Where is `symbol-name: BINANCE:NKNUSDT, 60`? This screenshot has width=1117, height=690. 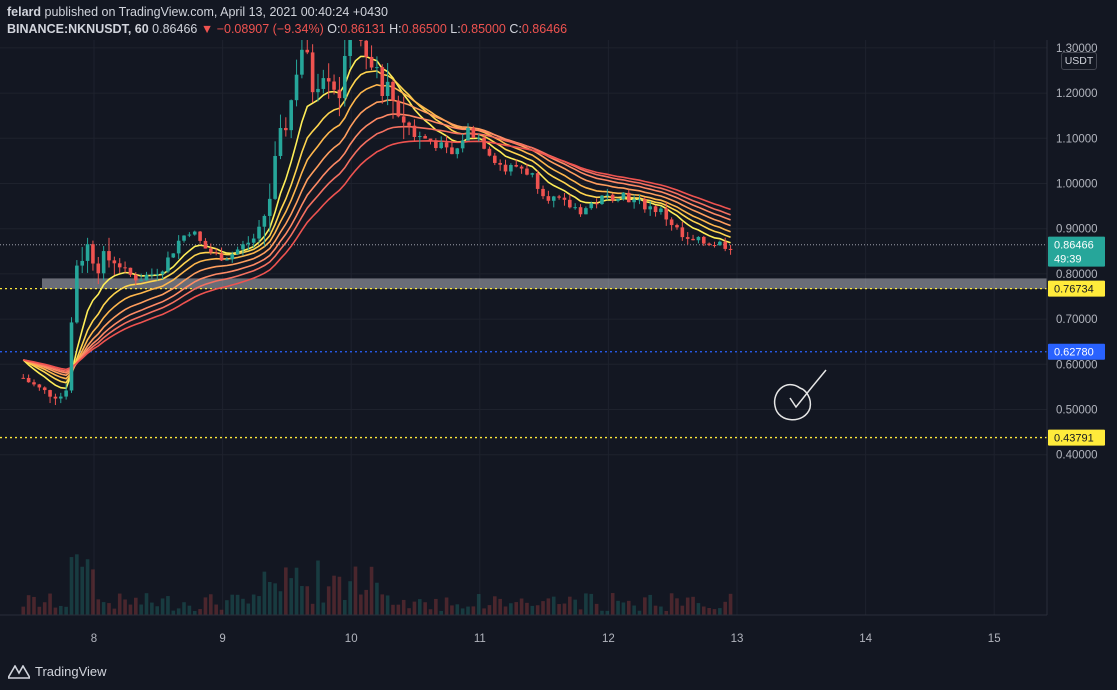
symbol-name: BINANCE:NKNUSDT, 60 is located at coordinates (78, 29).